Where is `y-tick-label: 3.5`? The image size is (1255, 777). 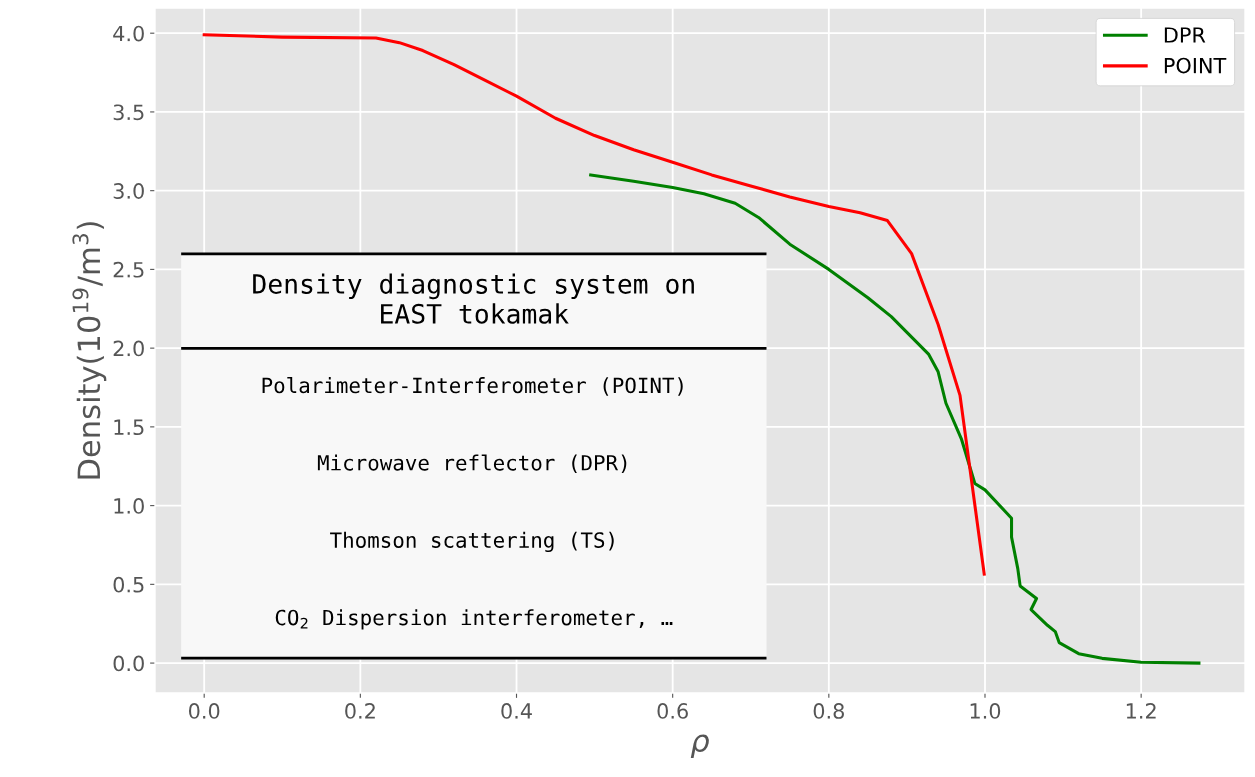 y-tick-label: 3.5 is located at coordinates (128, 112).